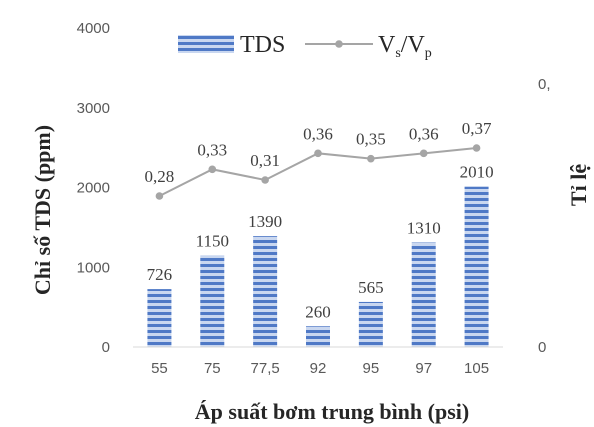 This screenshot has height=427, width=594. I want to click on y-axis-ticks: 0 1000 2000 3000 4000, so click(93, 188).